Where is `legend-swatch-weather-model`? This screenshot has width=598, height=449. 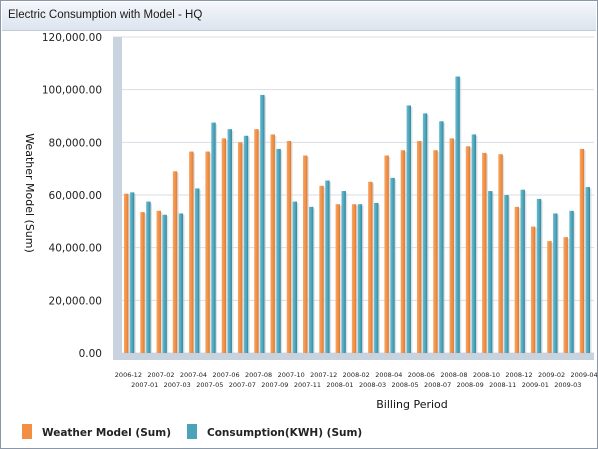
legend-swatch-weather-model is located at coordinates (27, 431).